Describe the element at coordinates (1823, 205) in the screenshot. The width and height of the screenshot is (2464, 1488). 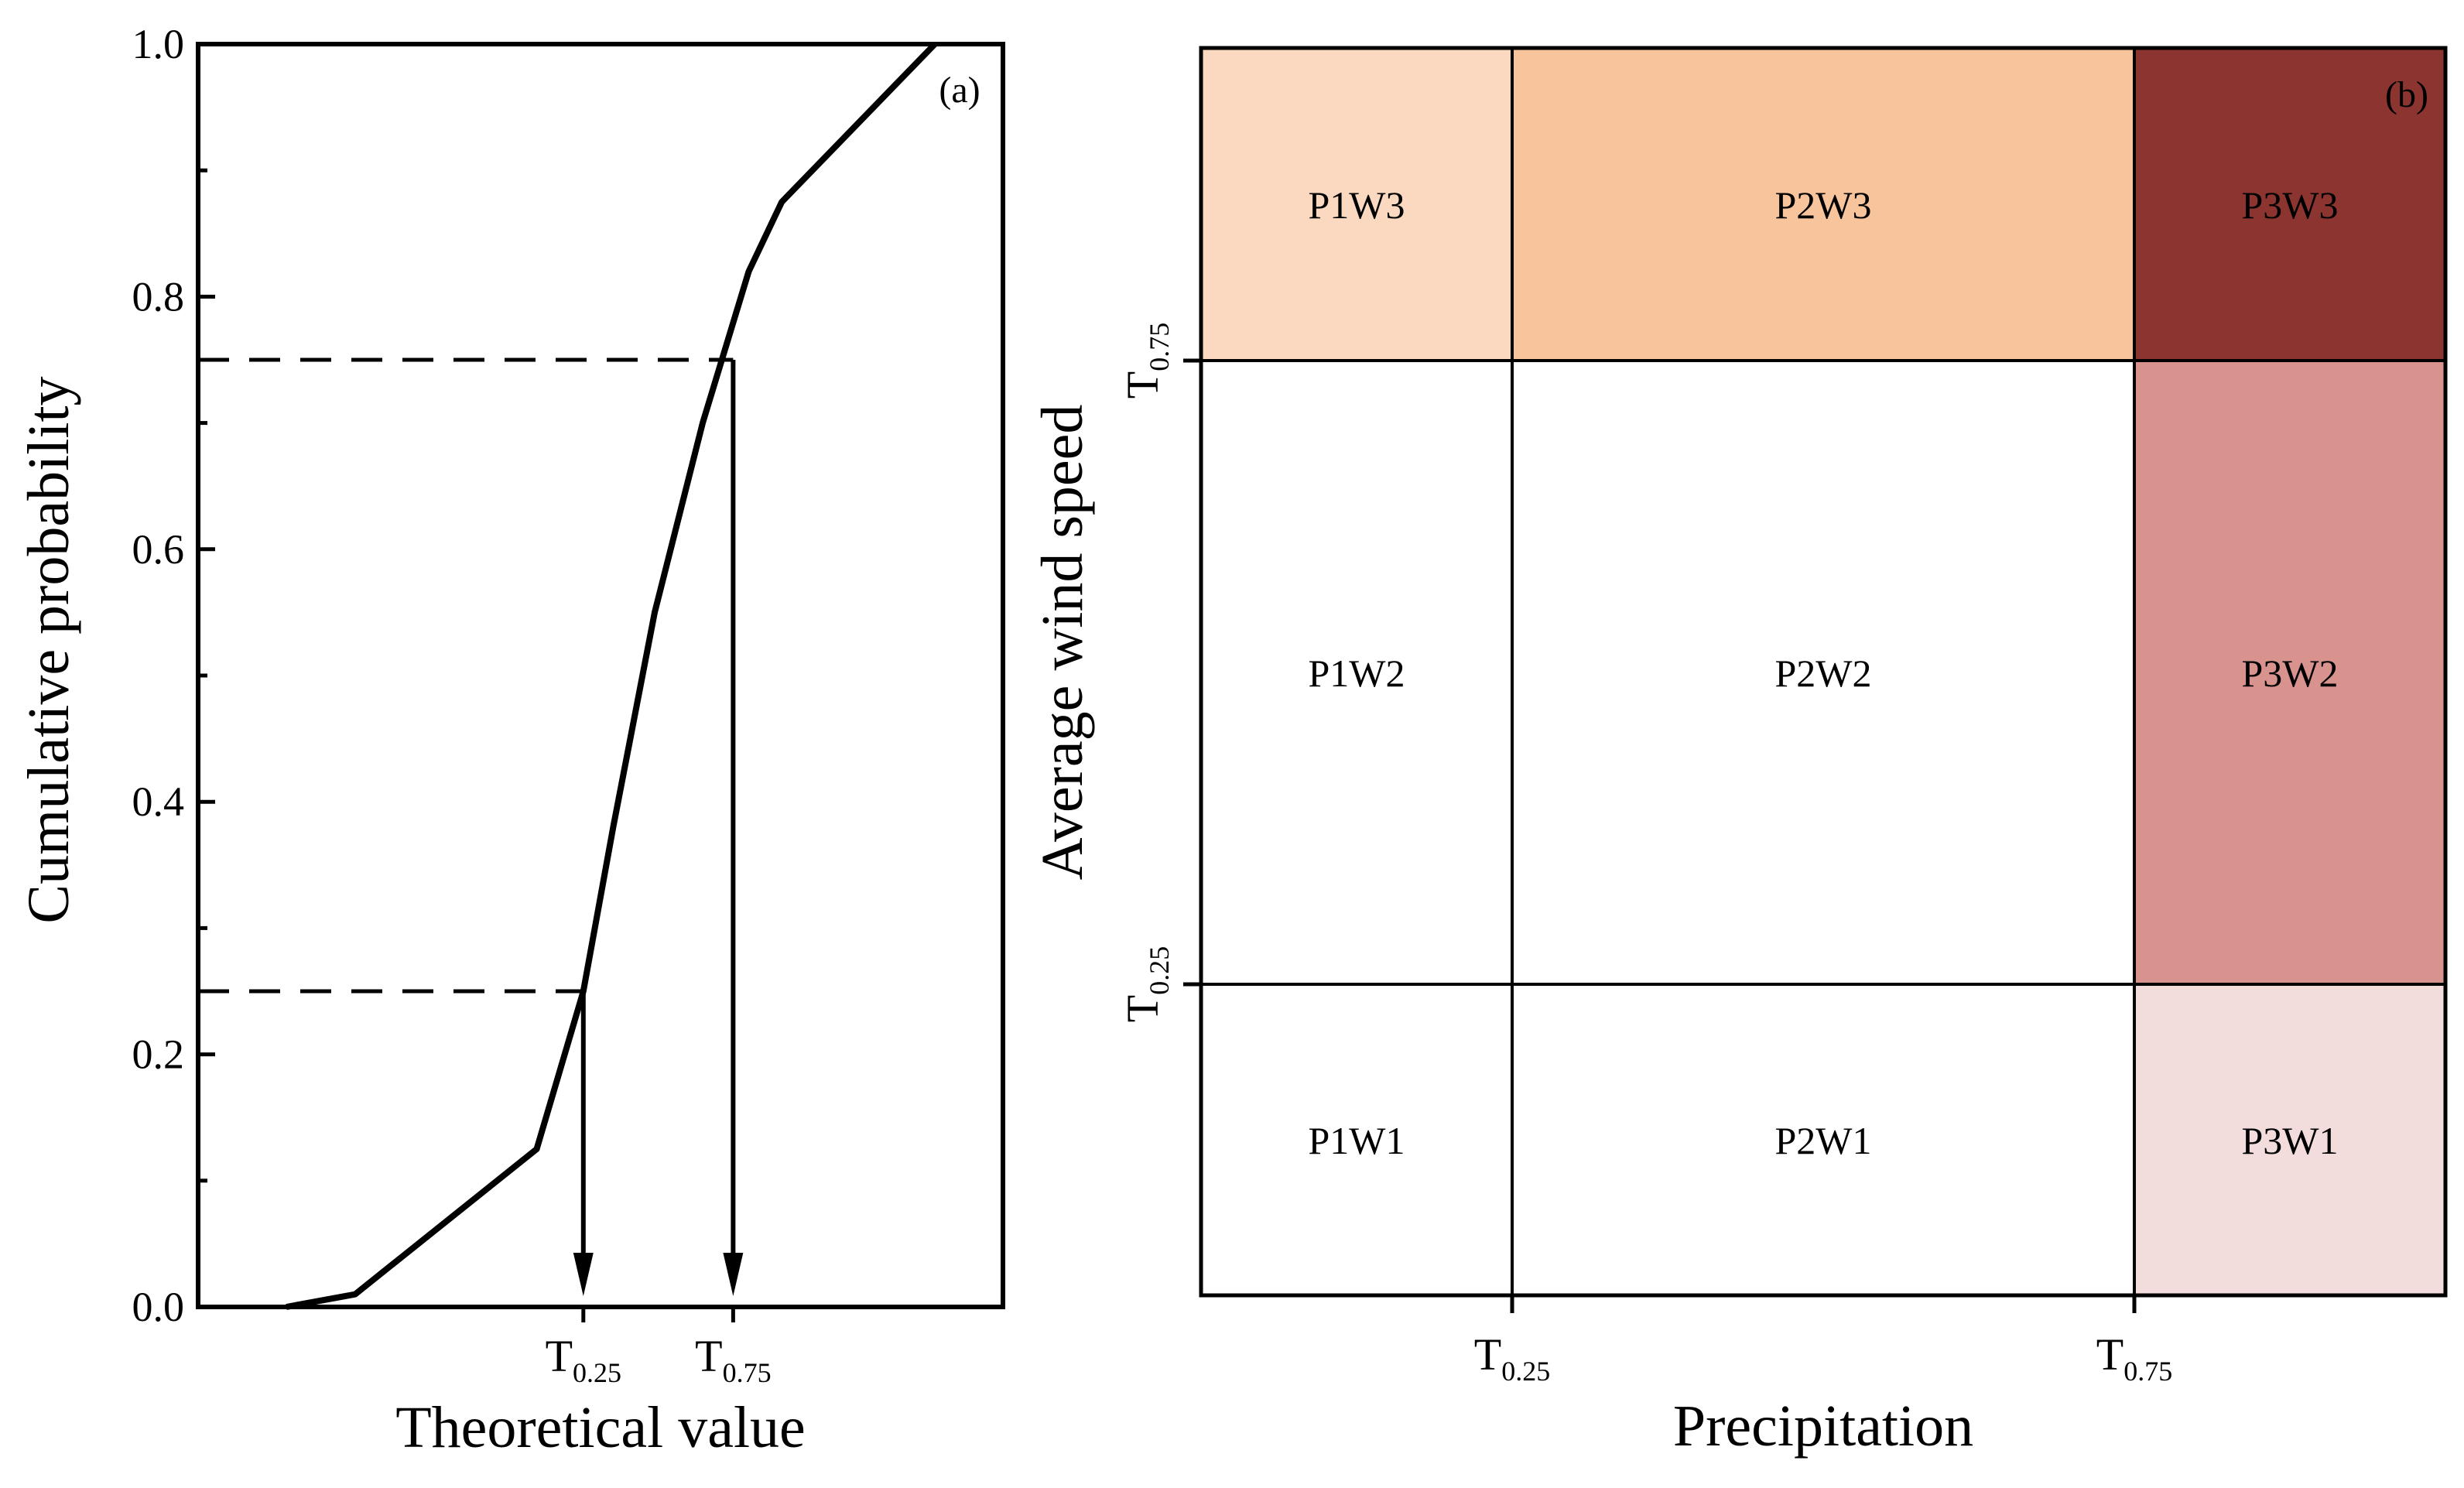
I see `cell-label-p2w3: P2W3` at that location.